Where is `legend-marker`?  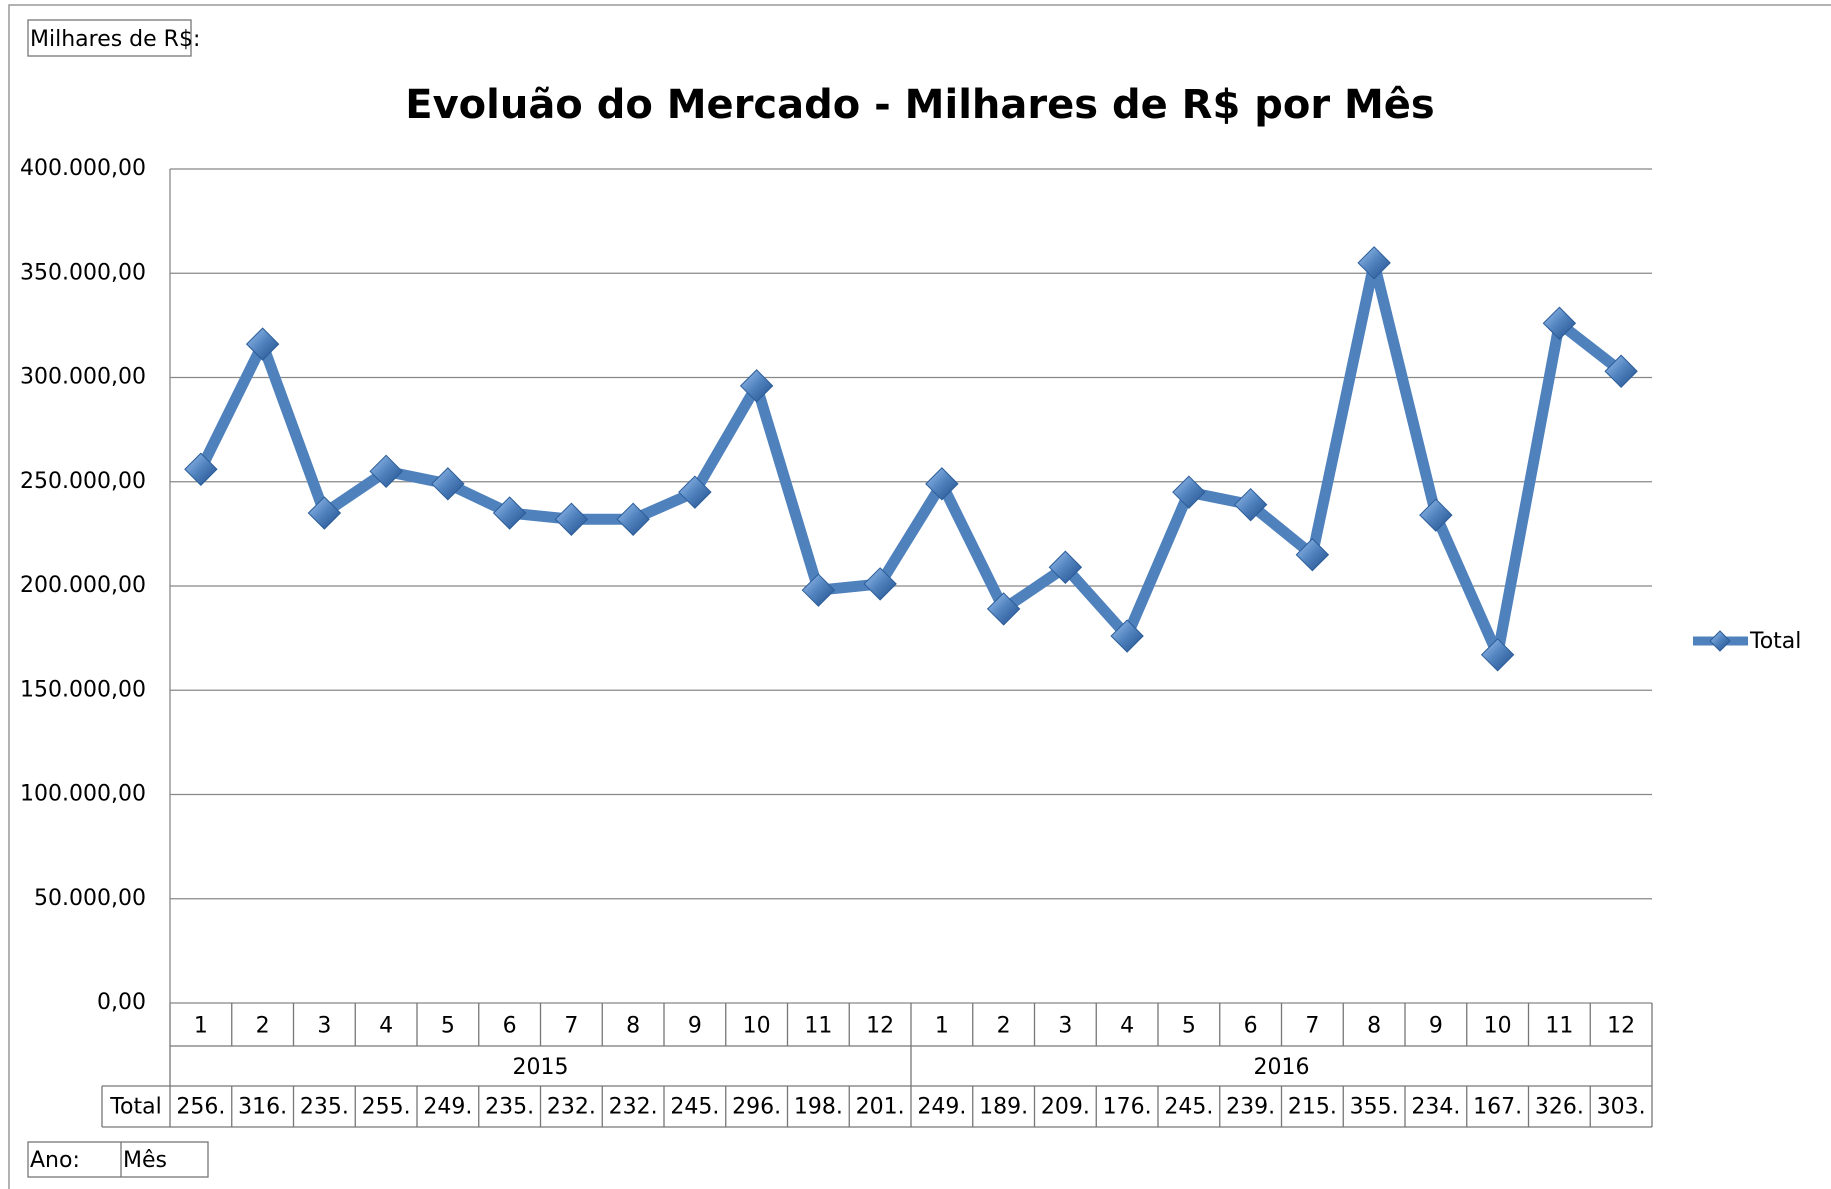
legend-marker is located at coordinates (1720, 641).